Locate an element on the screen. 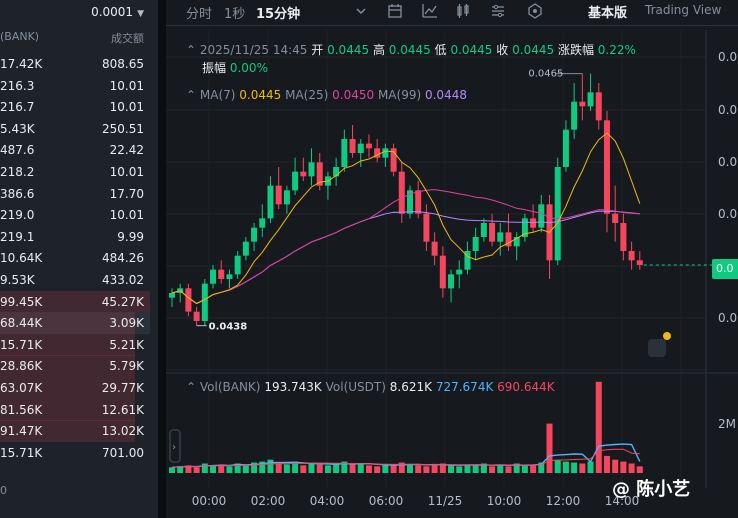 The image size is (738, 518). vol-ma1-value: 727.674K is located at coordinates (464, 387).